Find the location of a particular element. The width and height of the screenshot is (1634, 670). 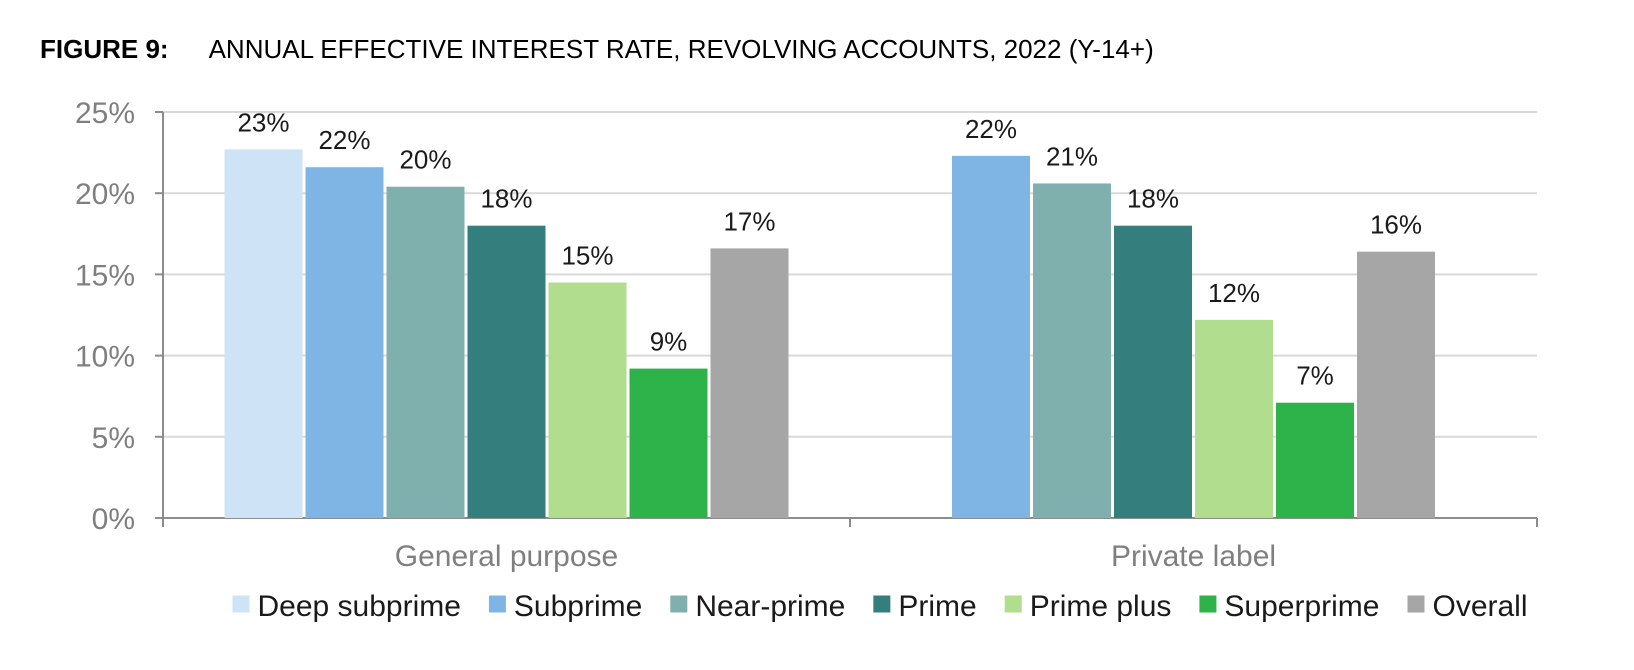

legend-label: Prime is located at coordinates (937, 606).